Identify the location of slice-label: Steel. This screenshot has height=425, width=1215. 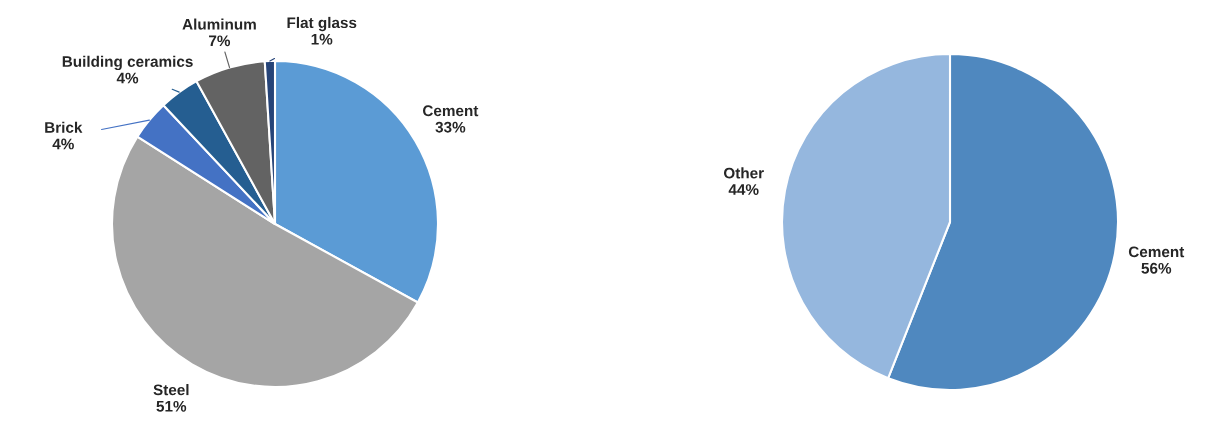
(171, 390).